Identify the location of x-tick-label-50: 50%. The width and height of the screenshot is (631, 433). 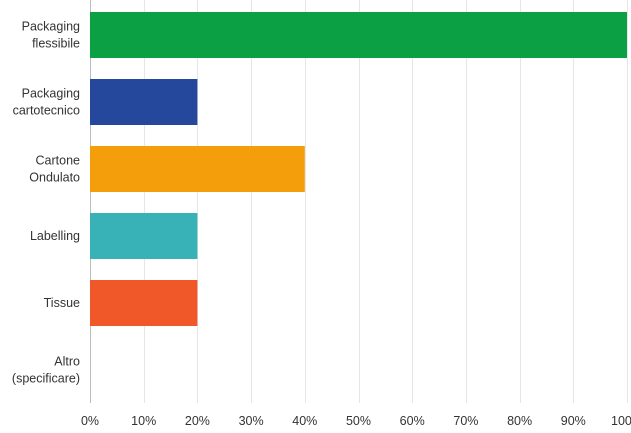
(358, 421).